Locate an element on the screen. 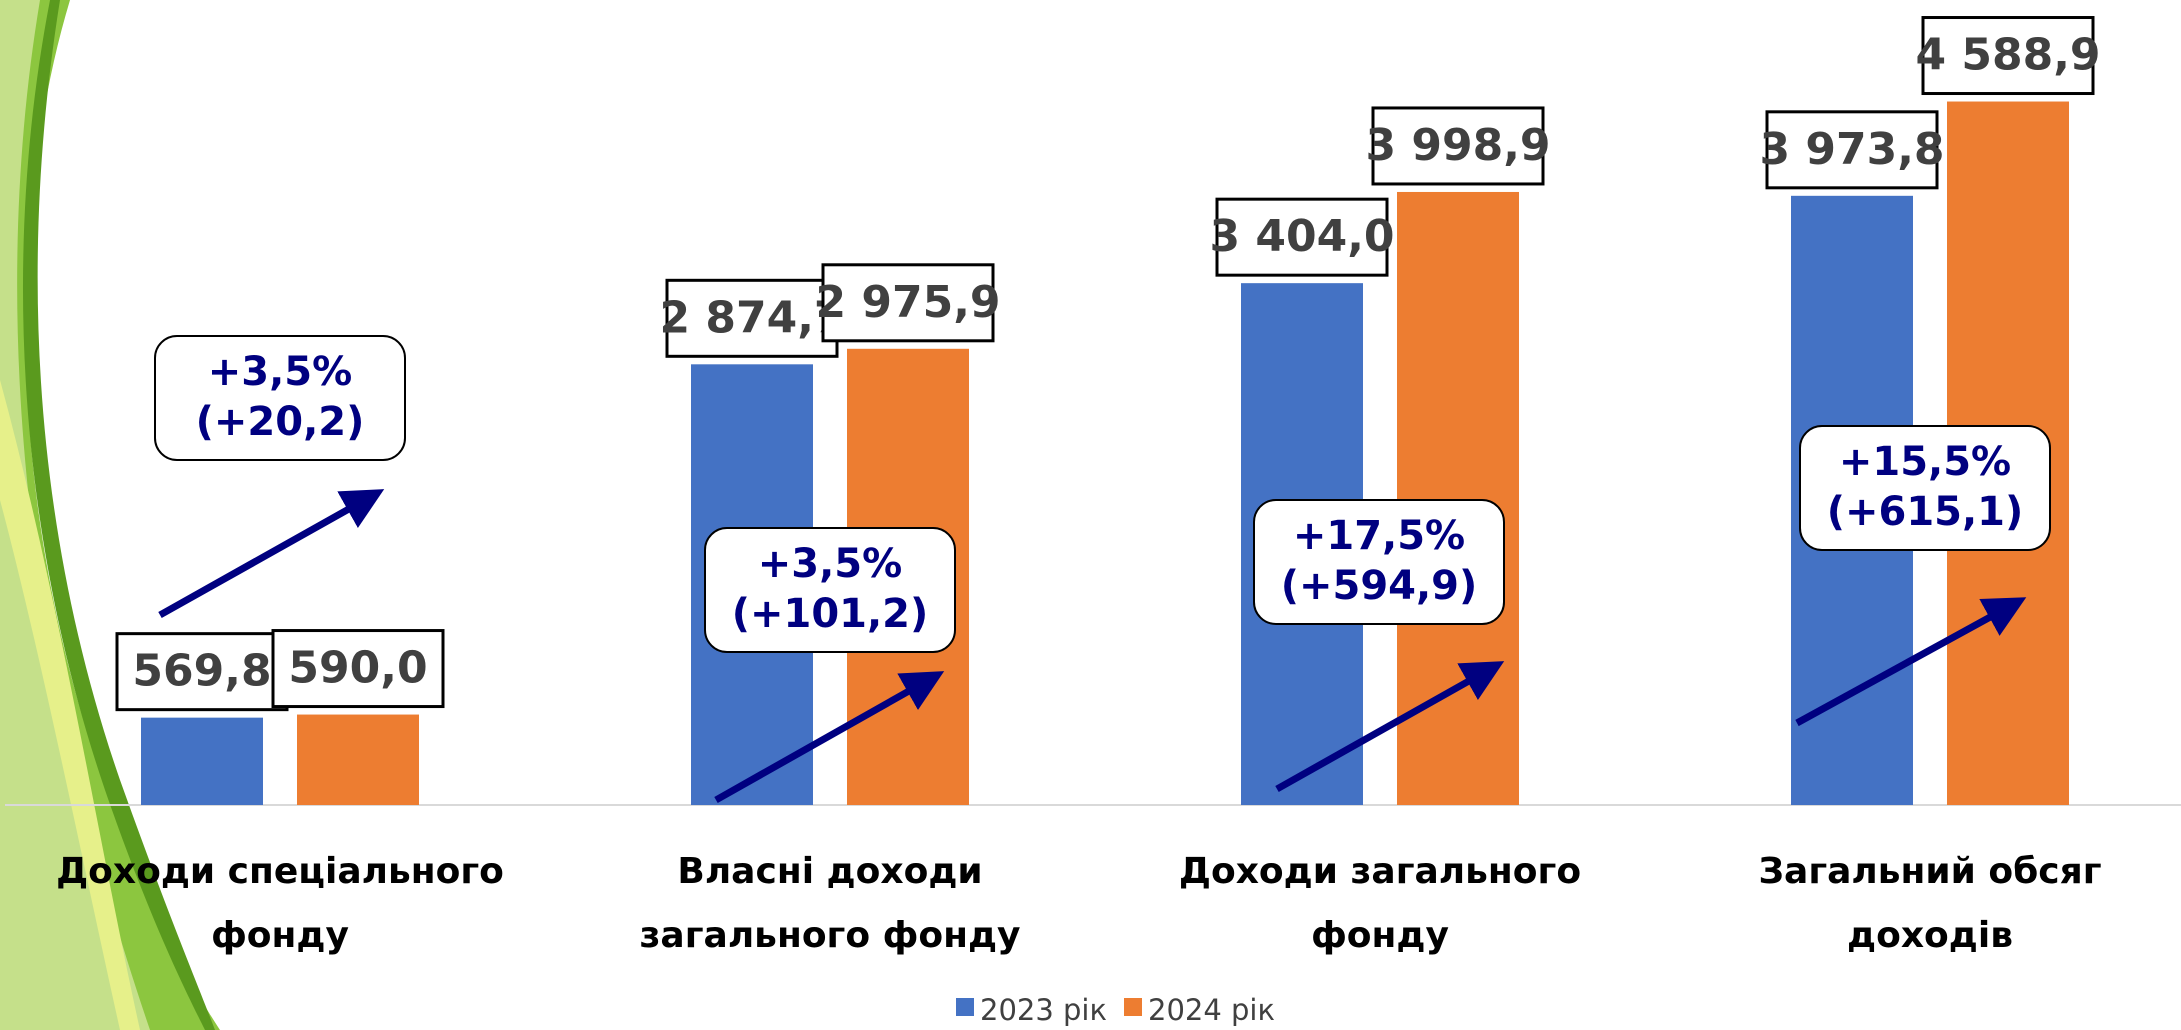  value-label: 569,8 is located at coordinates (201, 671).